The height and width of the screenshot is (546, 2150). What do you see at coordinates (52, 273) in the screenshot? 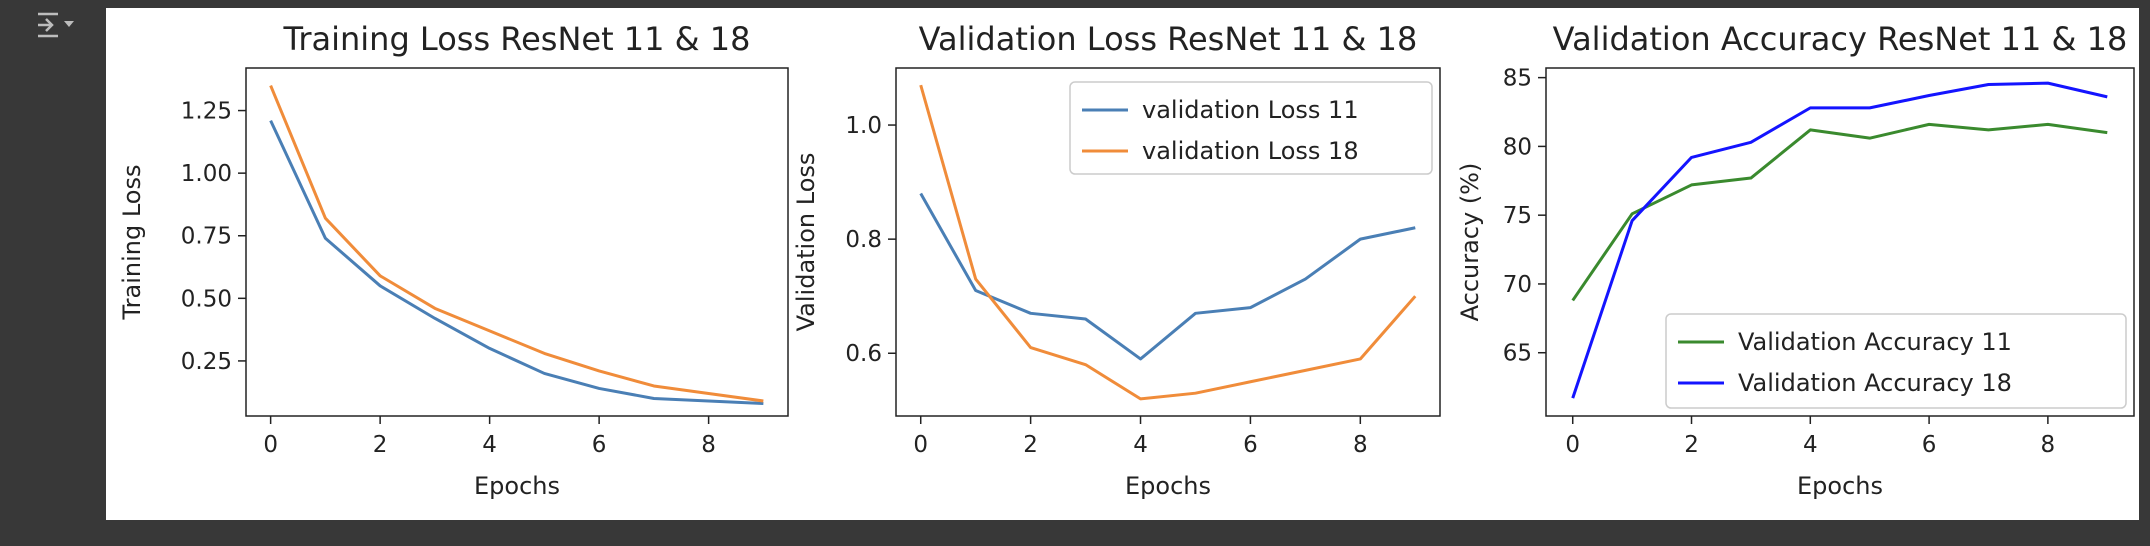
I see `cell-gutter` at bounding box center [52, 273].